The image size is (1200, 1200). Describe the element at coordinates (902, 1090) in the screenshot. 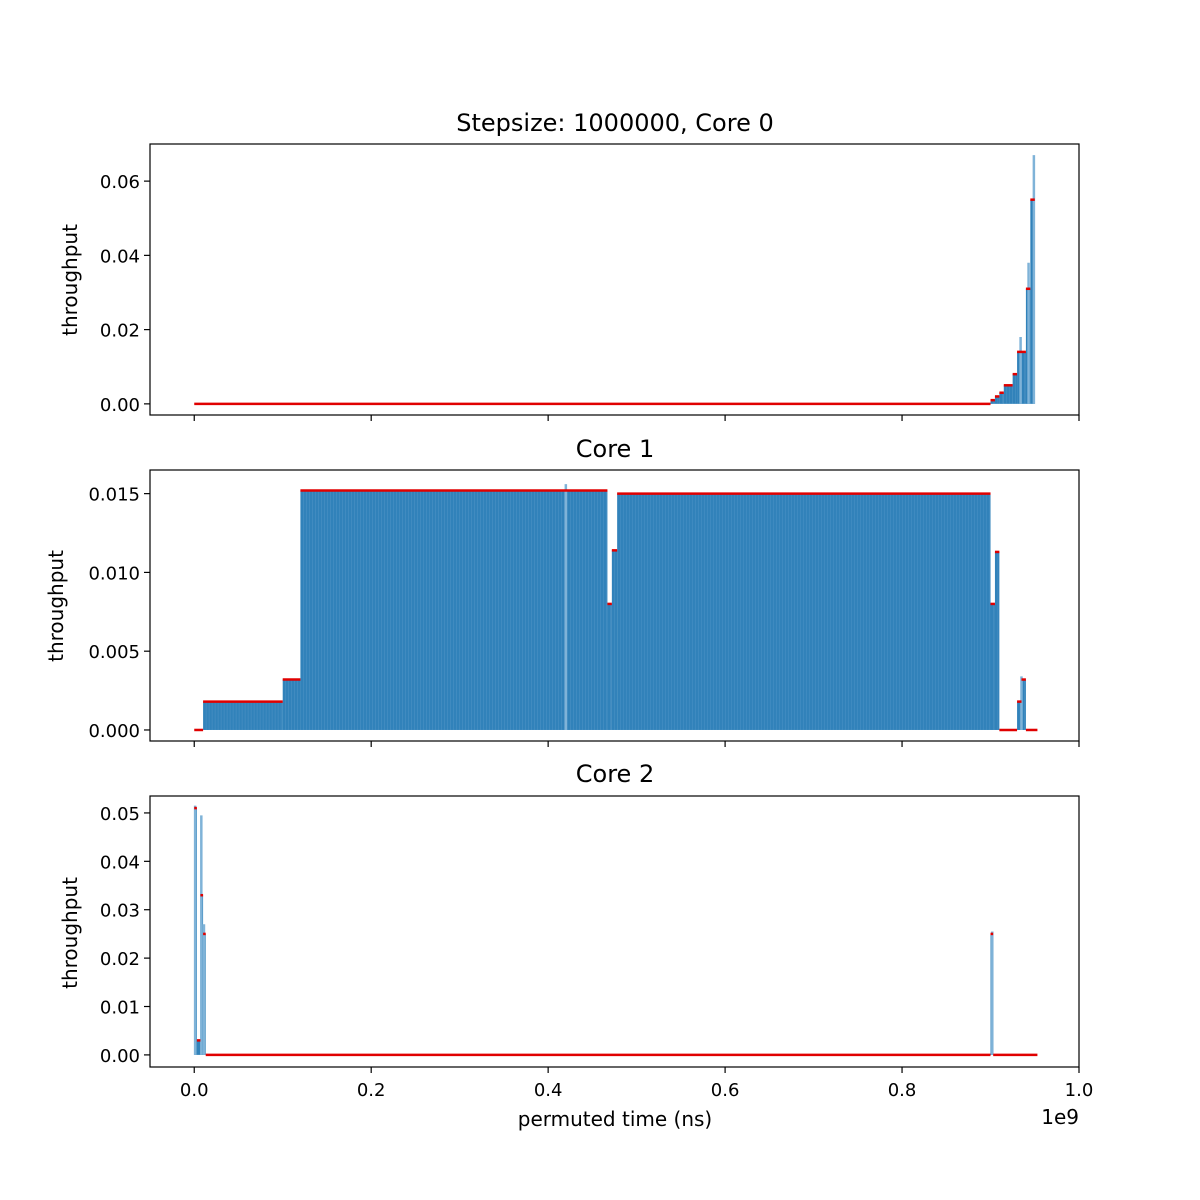

I see `x-tick-label: 0.8` at that location.